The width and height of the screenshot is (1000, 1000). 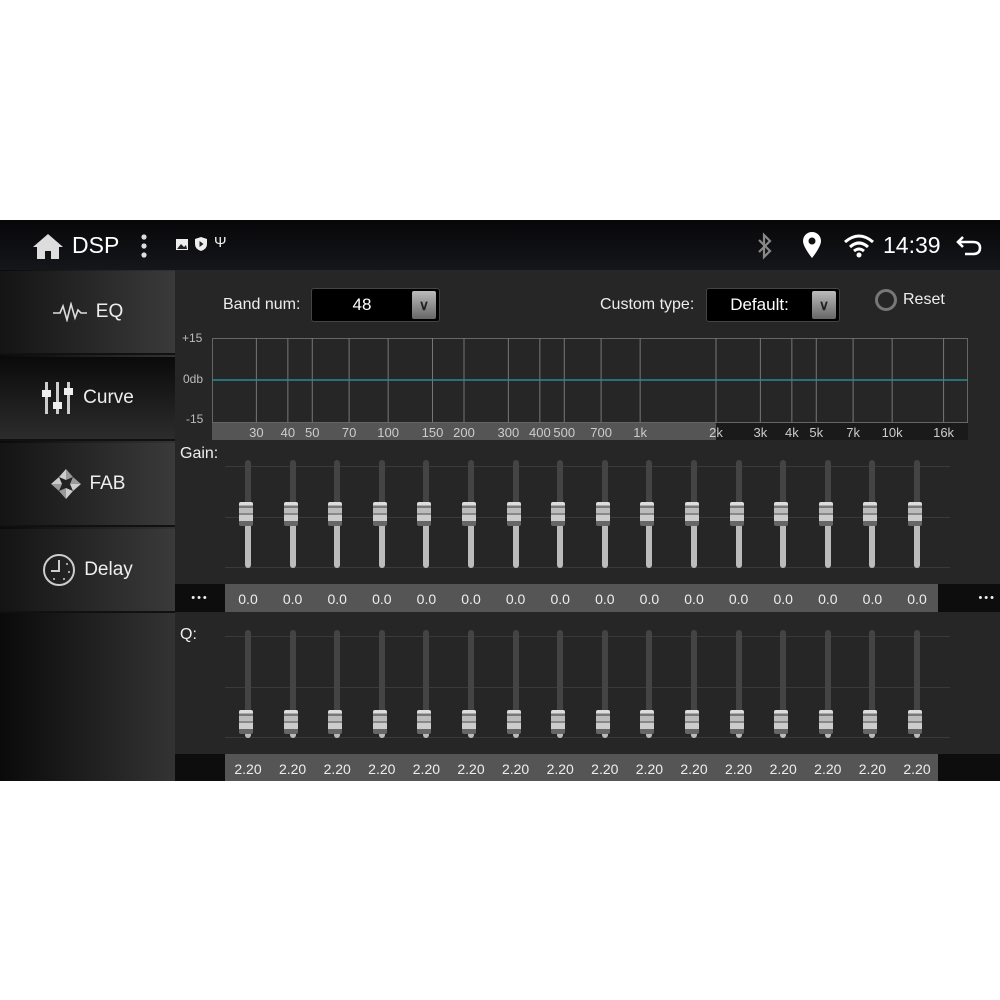 What do you see at coordinates (87, 399) in the screenshot?
I see `sidebar-item-curve: Curve` at bounding box center [87, 399].